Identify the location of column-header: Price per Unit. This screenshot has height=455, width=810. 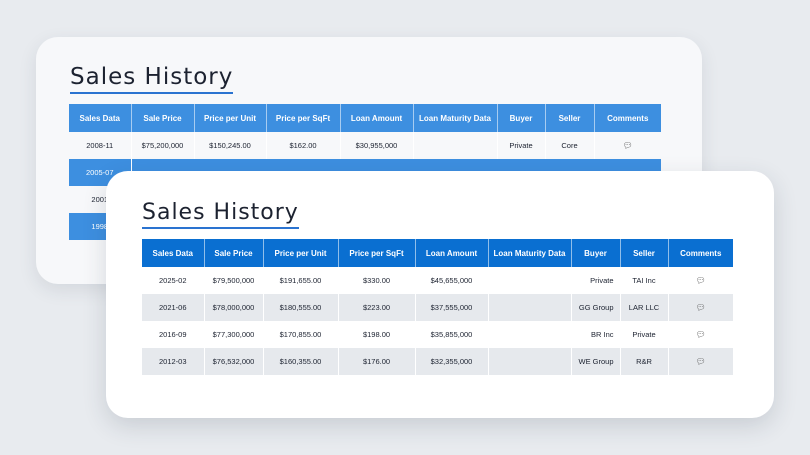
(230, 118).